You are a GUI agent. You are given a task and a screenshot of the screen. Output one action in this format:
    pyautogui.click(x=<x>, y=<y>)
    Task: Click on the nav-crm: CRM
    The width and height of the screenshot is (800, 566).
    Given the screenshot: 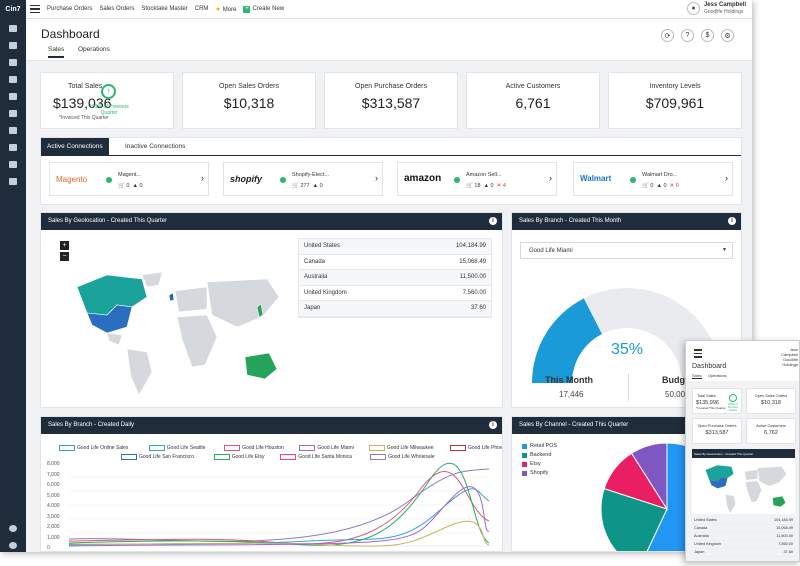 What is the action you would take?
    pyautogui.click(x=201, y=9)
    